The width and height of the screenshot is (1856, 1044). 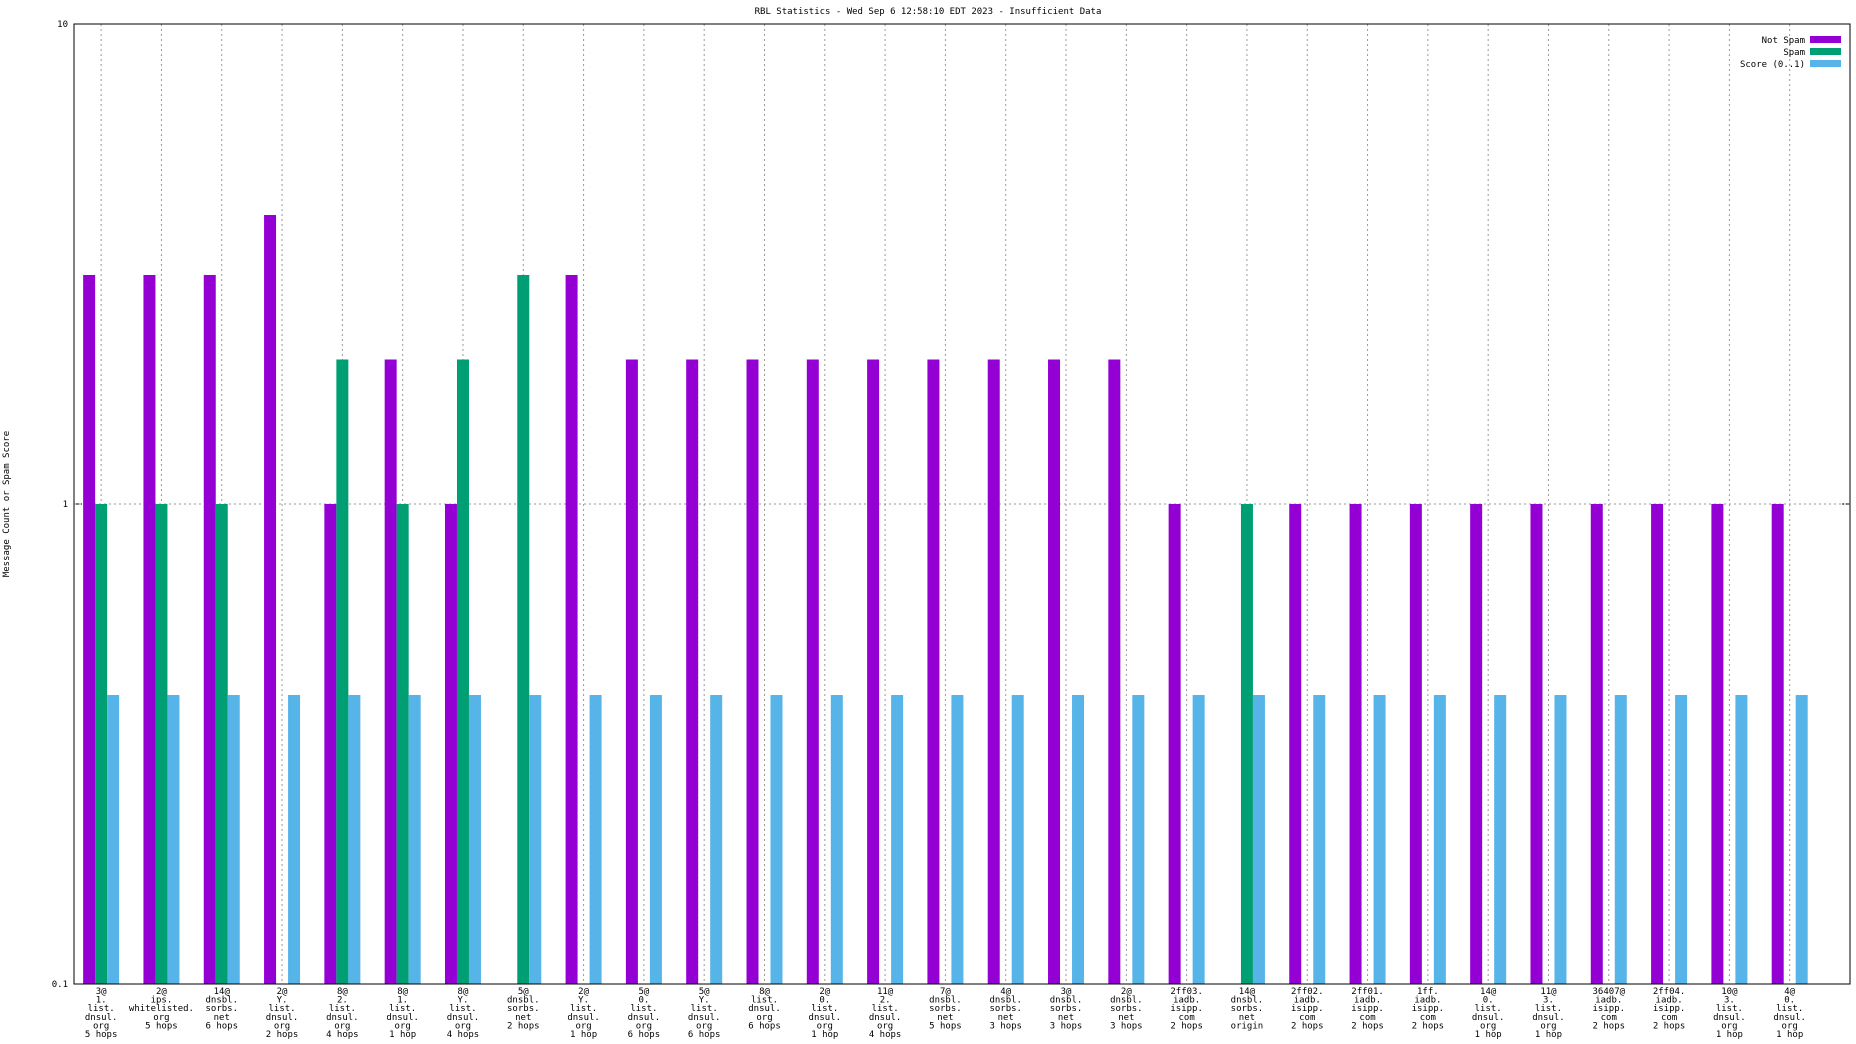 I want to click on x-tick-label: 5@ dnsbl. sorbs. net 2 hops, so click(x=523, y=1009).